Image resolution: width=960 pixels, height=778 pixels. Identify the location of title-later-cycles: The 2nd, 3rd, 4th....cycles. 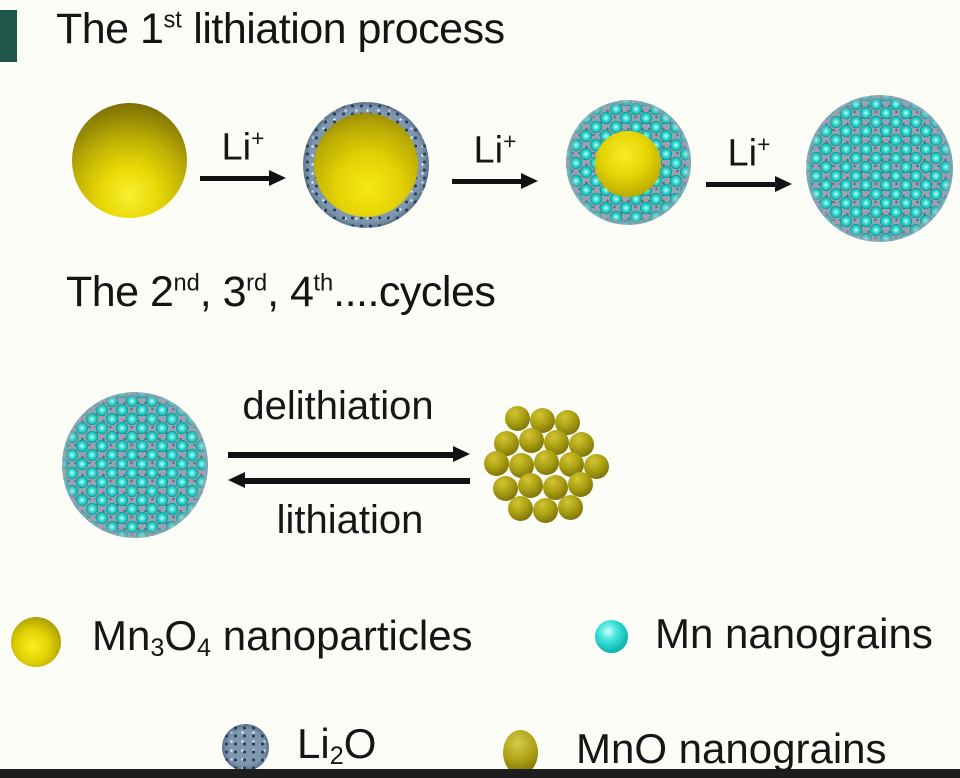
(281, 292).